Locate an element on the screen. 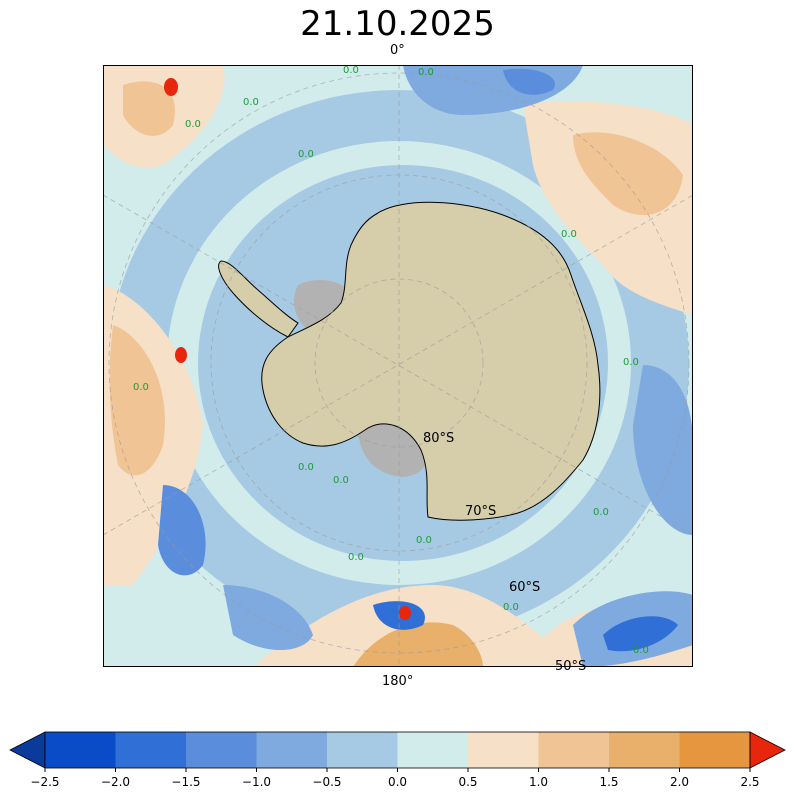 The width and height of the screenshot is (795, 804). colorbar-tick-label: 2.0 is located at coordinates (679, 782).